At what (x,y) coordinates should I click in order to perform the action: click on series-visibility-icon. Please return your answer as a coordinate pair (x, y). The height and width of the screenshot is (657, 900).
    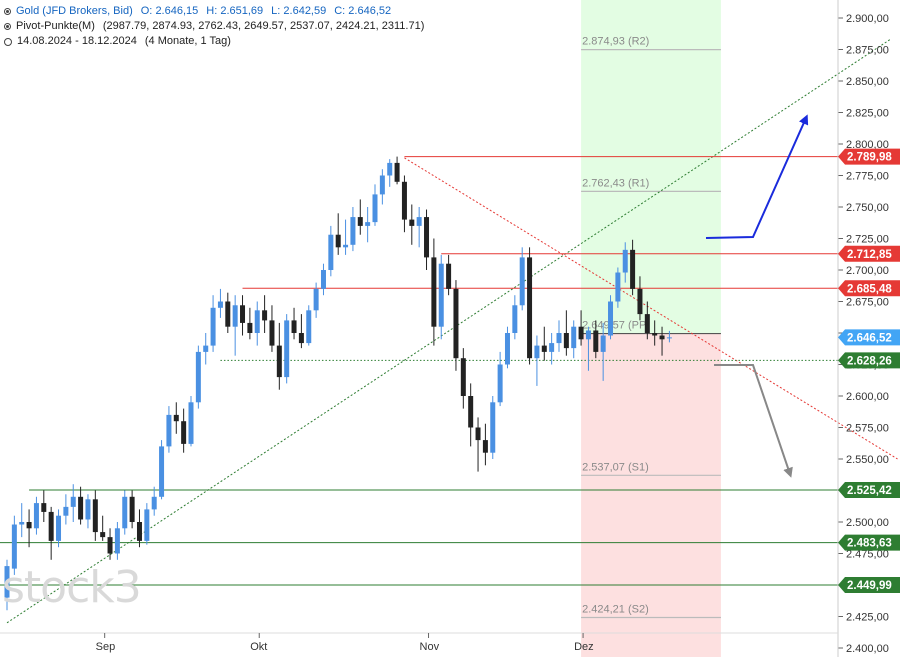
    Looking at the image, I should click on (7, 11).